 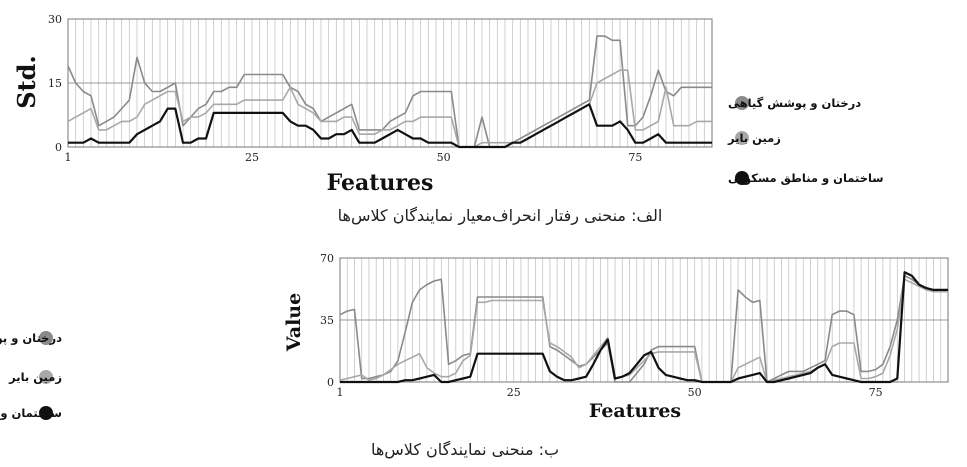 I want to click on chart-std-xtick-label: 75, so click(x=635, y=157).